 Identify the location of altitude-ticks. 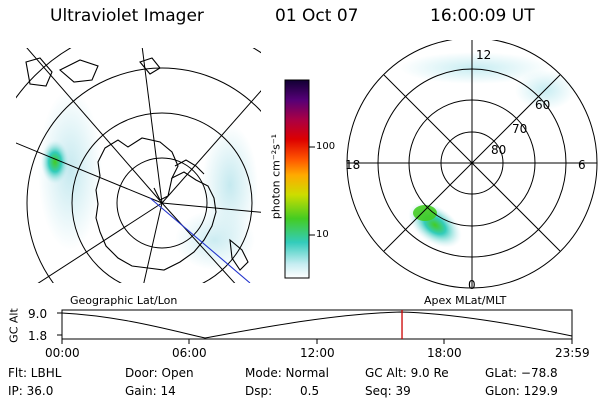
(315, 328).